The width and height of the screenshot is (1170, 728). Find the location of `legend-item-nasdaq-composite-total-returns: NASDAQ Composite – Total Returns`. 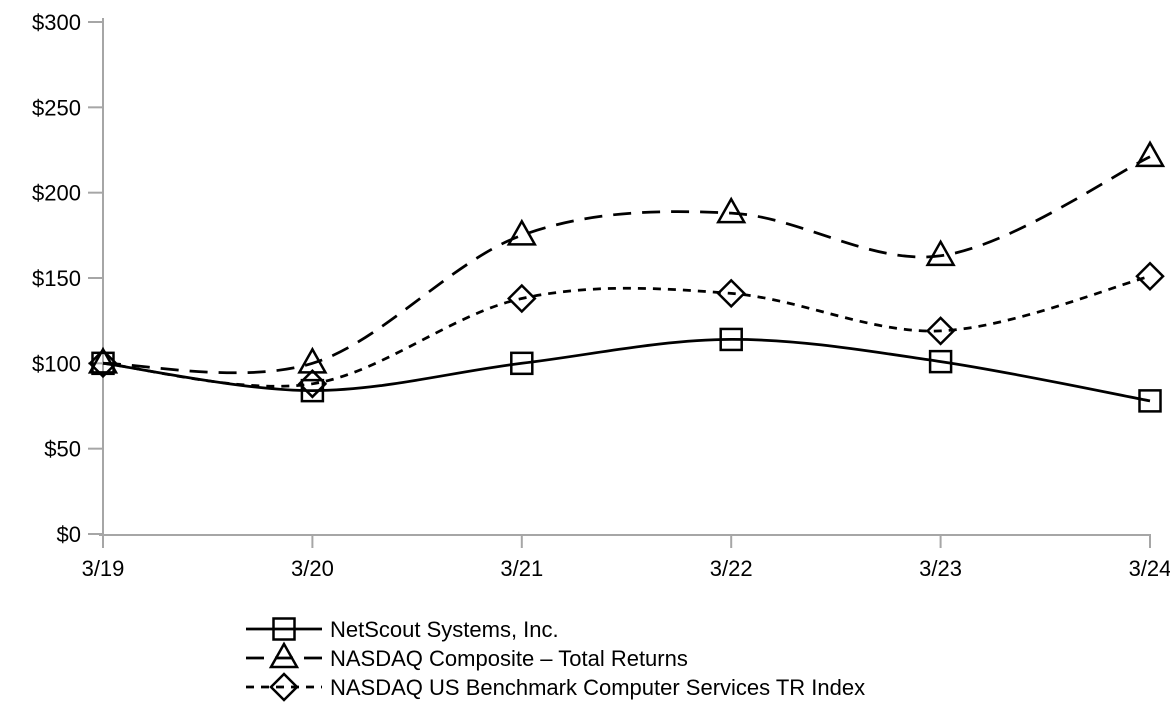

legend-item-nasdaq-composite-total-returns: NASDAQ Composite – Total Returns is located at coordinates (467, 656).